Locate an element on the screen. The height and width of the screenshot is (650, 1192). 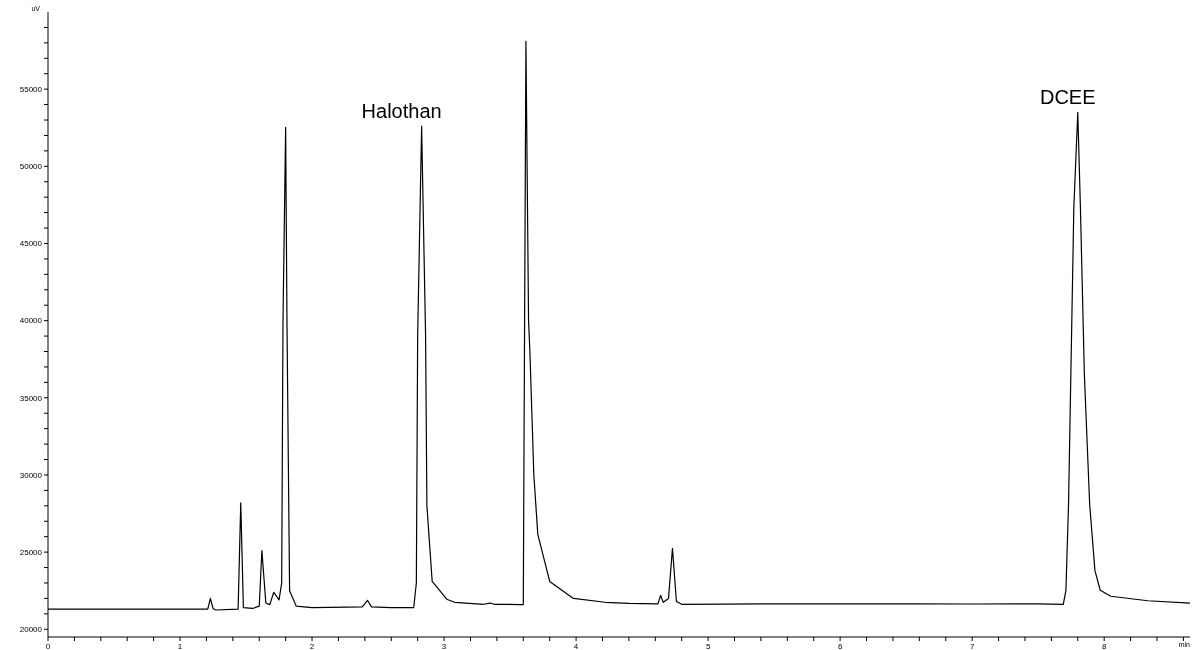
x-tick-label: 2 is located at coordinates (312, 645).